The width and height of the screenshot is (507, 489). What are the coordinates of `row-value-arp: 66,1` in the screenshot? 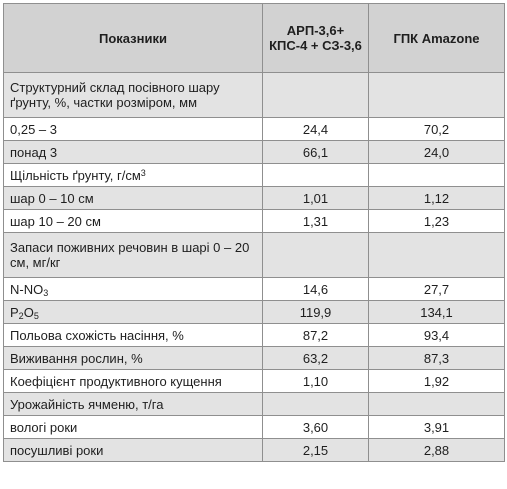 It's located at (315, 152).